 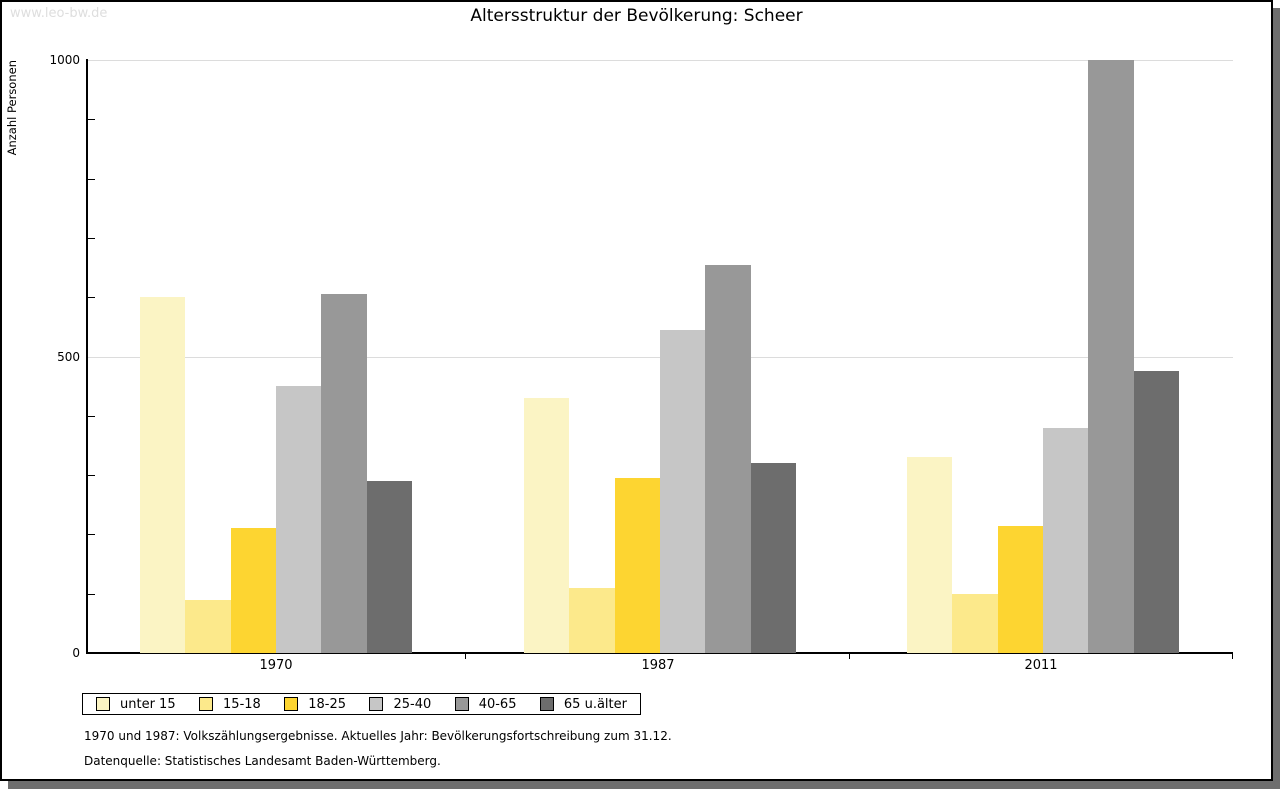 What do you see at coordinates (659, 653) in the screenshot?
I see `x-axis-line` at bounding box center [659, 653].